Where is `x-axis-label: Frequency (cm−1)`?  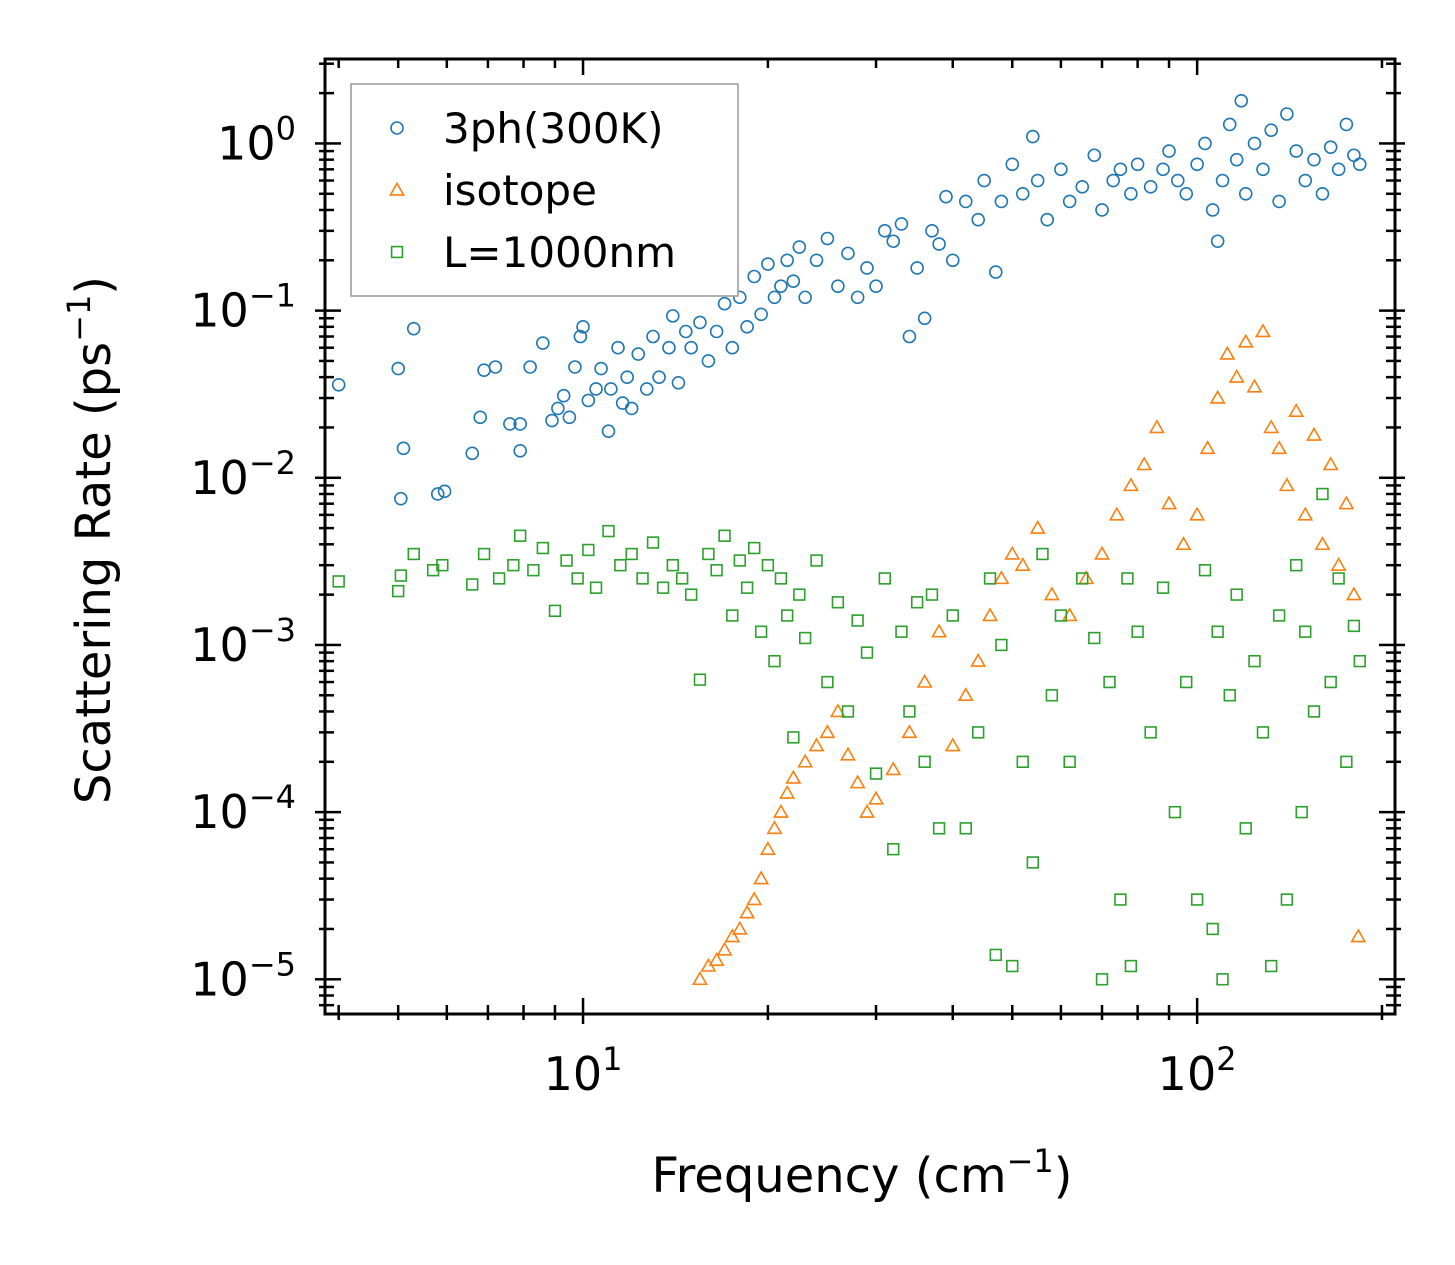
x-axis-label: Frequency (cm−1) is located at coordinates (861, 1173).